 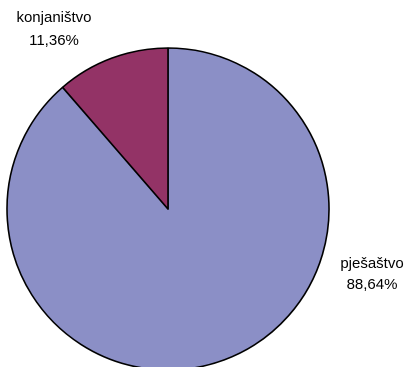 What do you see at coordinates (372, 284) in the screenshot?
I see `slice-value-pjesastvo: 88,64%` at bounding box center [372, 284].